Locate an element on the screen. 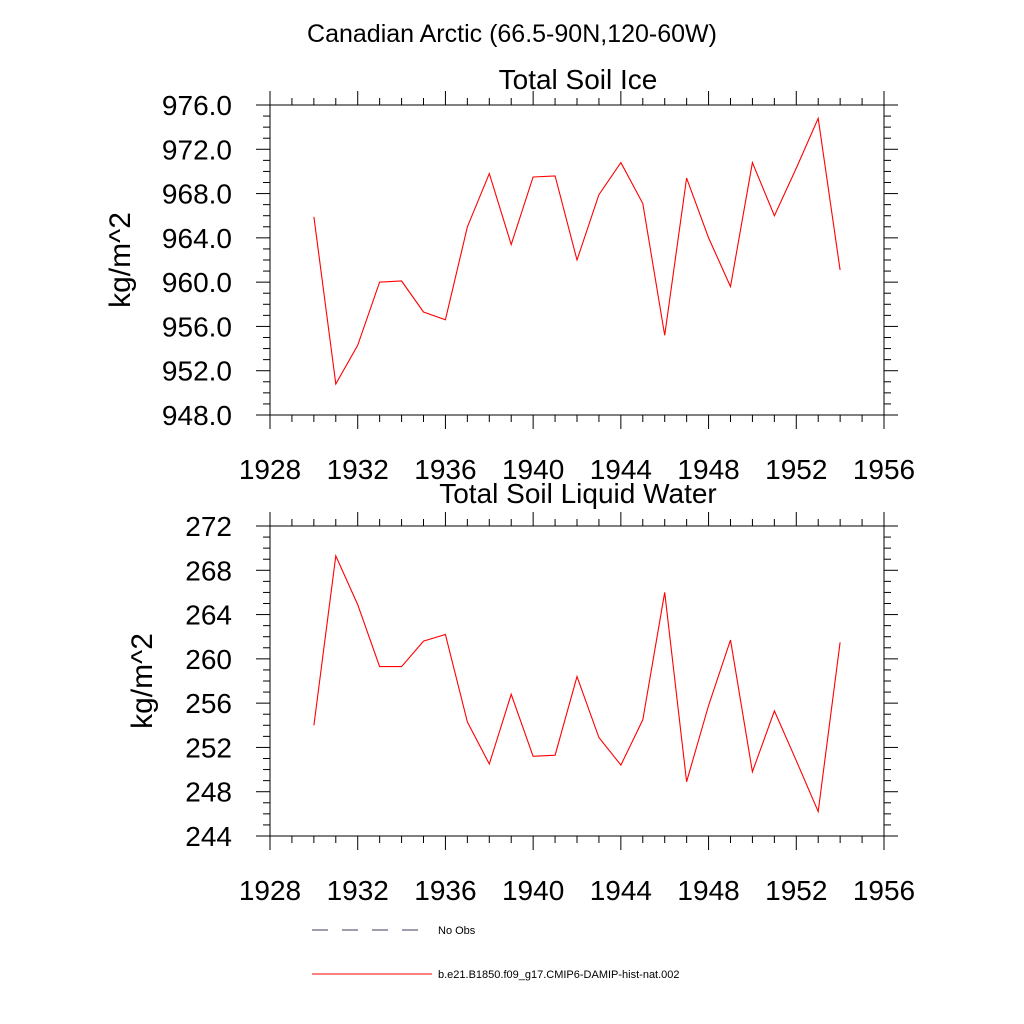 Image resolution: width=1024 pixels, height=1024 pixels. y-tick-label: 248 is located at coordinates (208, 792).